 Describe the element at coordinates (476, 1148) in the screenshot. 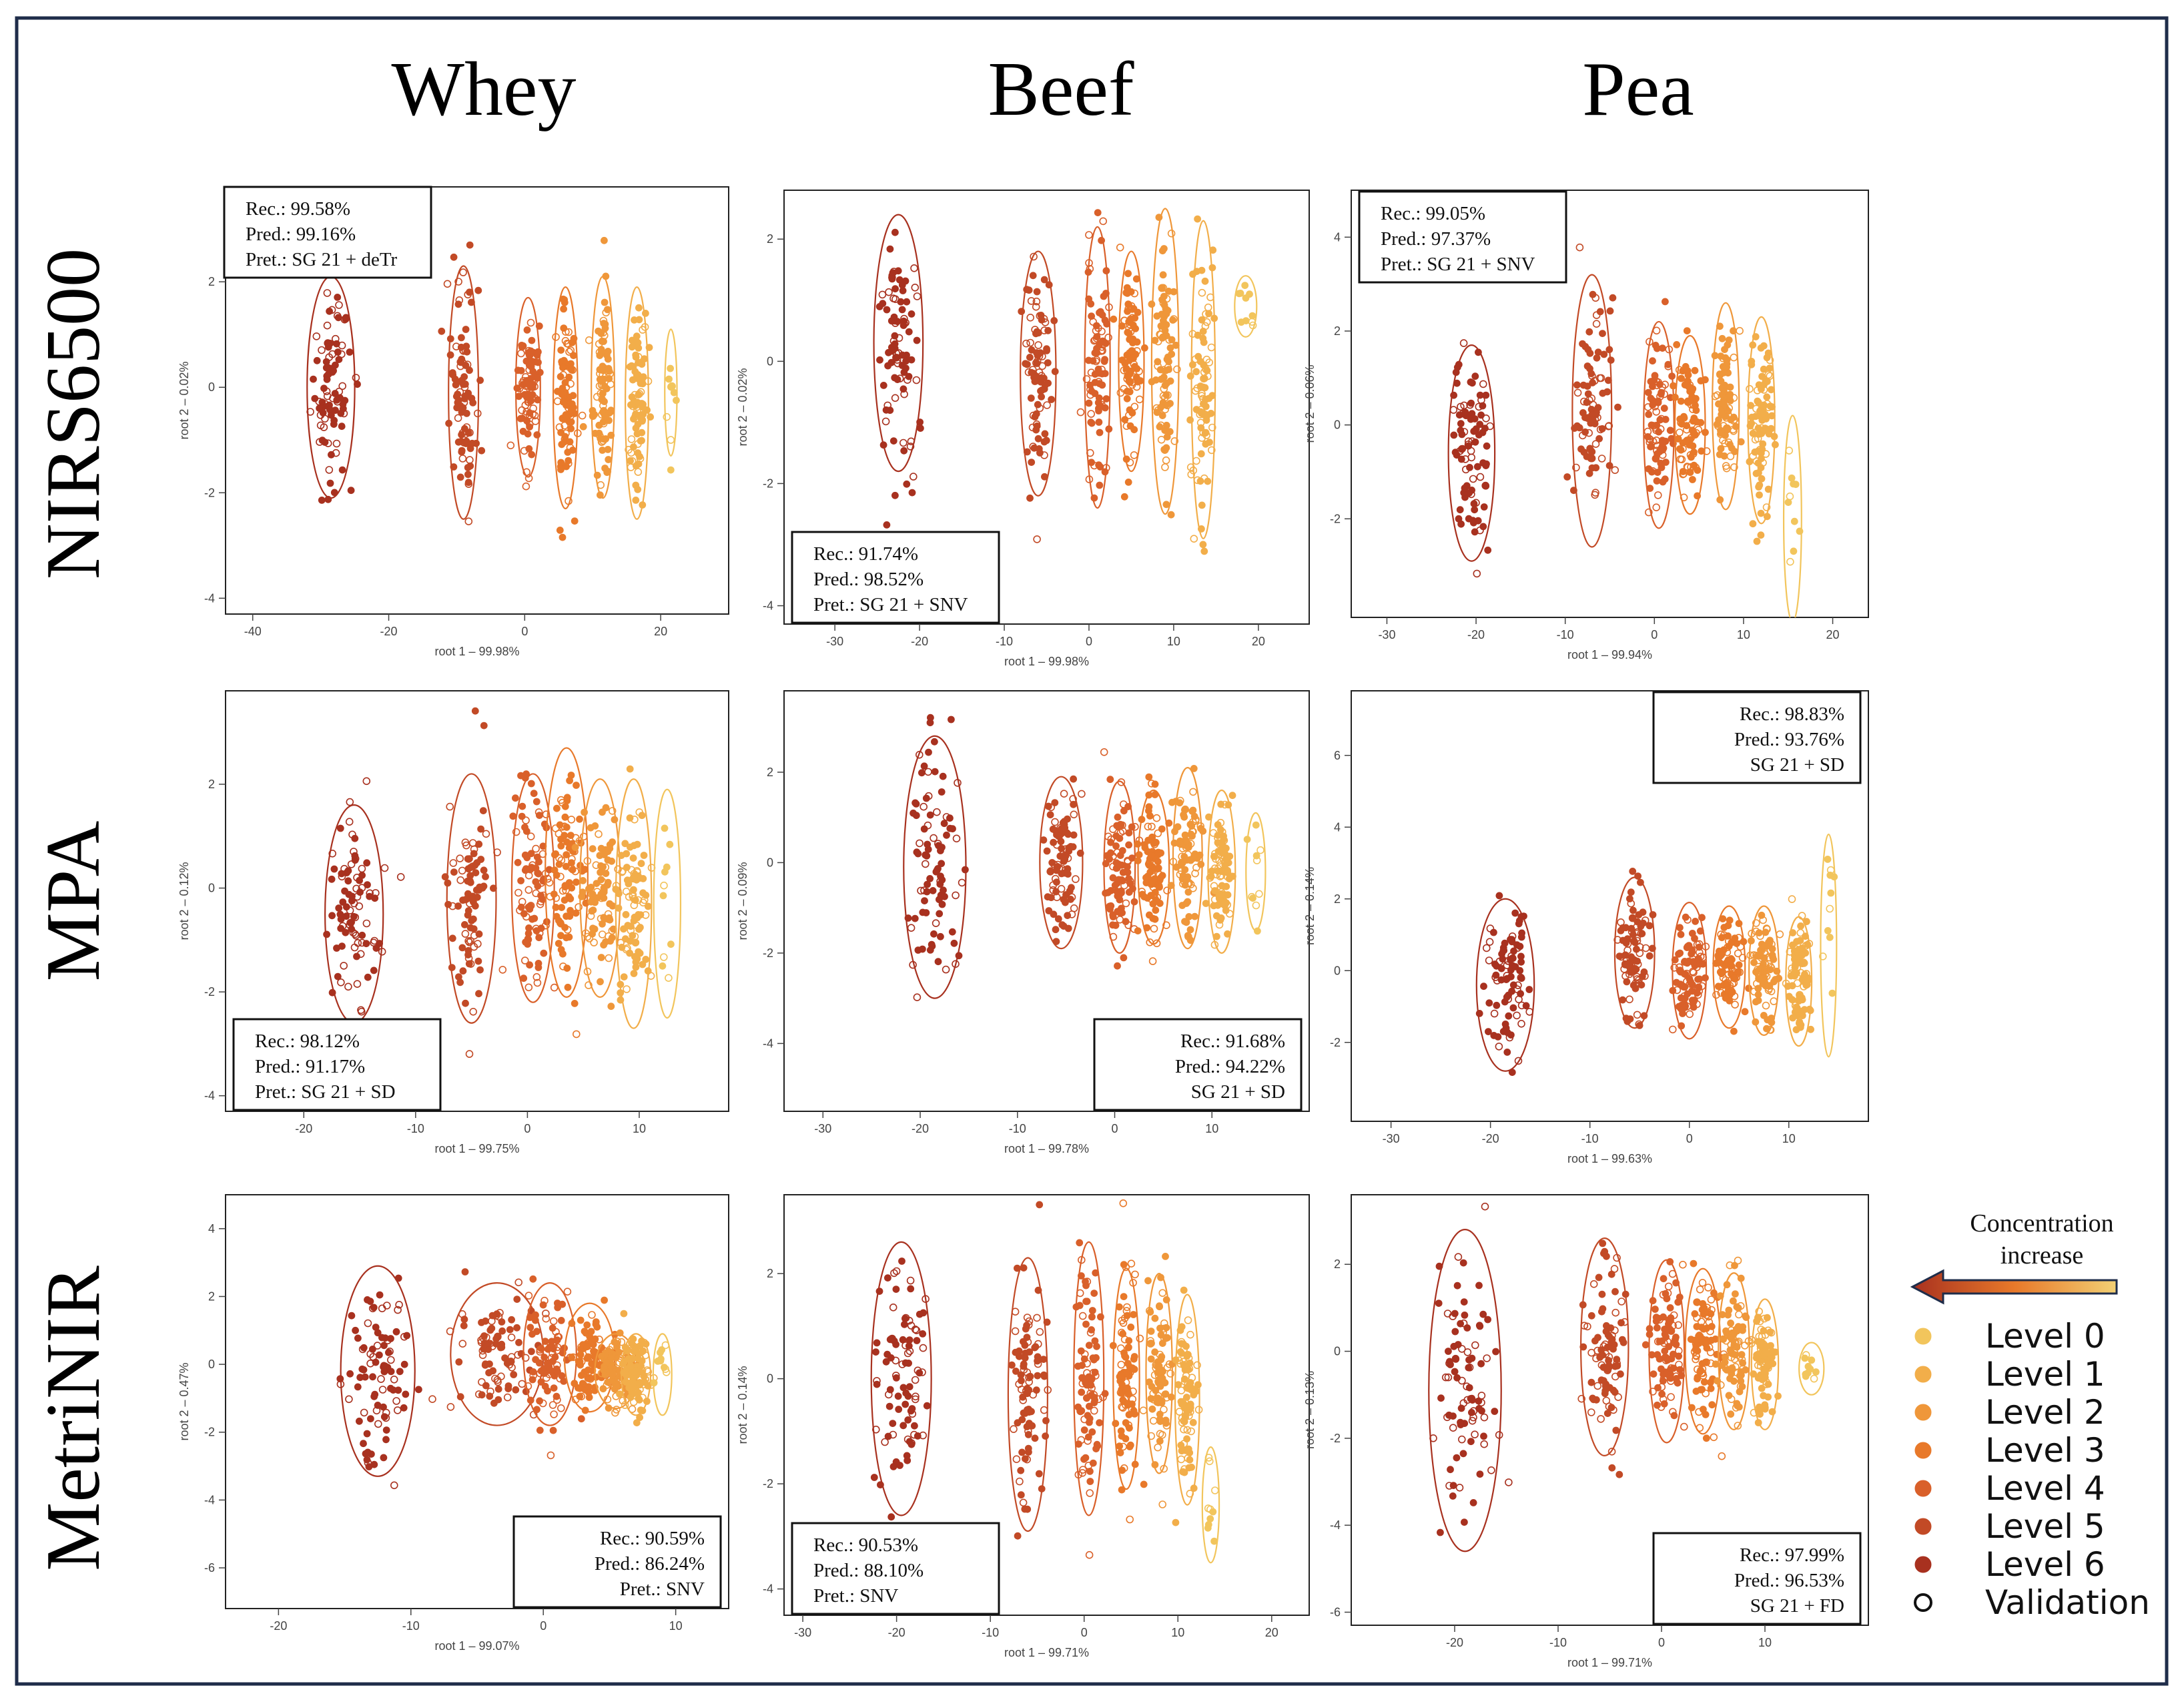

I see `x-axis-label: root 1 – 99.75%` at that location.